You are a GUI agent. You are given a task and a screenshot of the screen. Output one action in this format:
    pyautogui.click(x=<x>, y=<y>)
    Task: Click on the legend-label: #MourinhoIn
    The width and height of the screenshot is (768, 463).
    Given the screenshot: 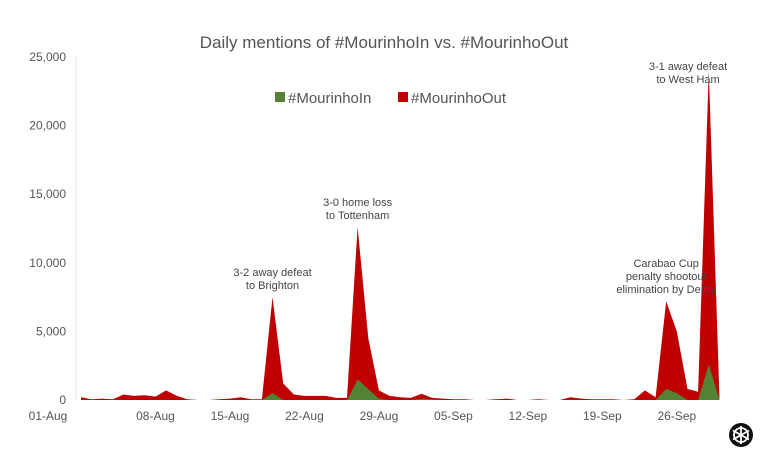 What is the action you would take?
    pyautogui.click(x=329, y=98)
    